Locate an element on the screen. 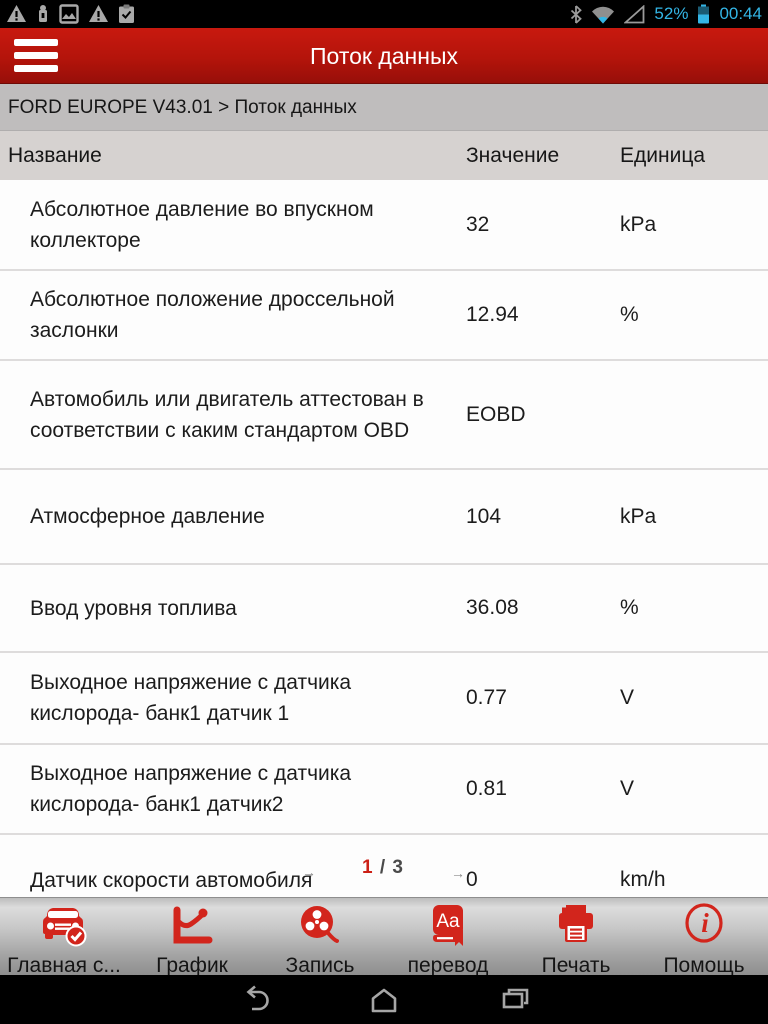 This screenshot has width=768, height=1024. table-row: Датчик скорости автомобиля 0 km/h is located at coordinates (384, 867).